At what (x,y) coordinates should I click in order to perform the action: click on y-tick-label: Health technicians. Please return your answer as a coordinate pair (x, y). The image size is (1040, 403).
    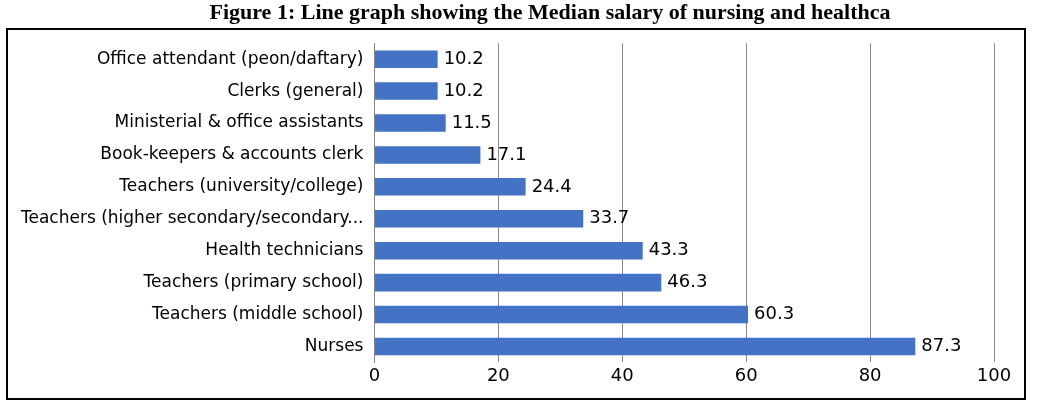
    Looking at the image, I should click on (284, 249).